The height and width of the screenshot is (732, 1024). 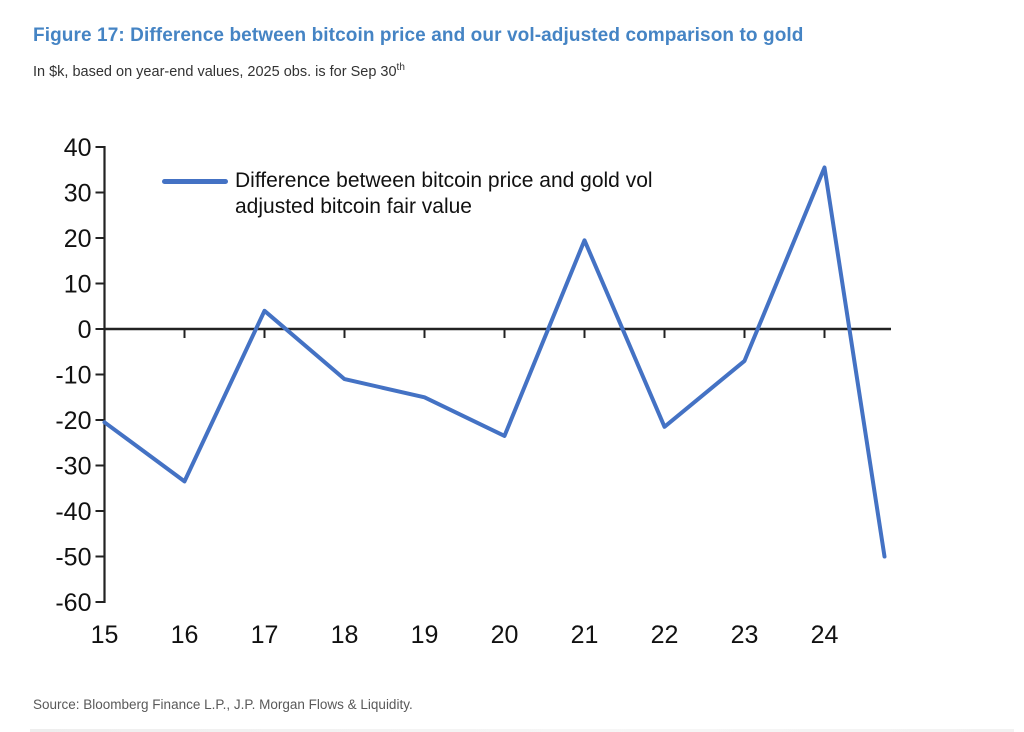 I want to click on y-tick-label: -30, so click(x=73, y=467).